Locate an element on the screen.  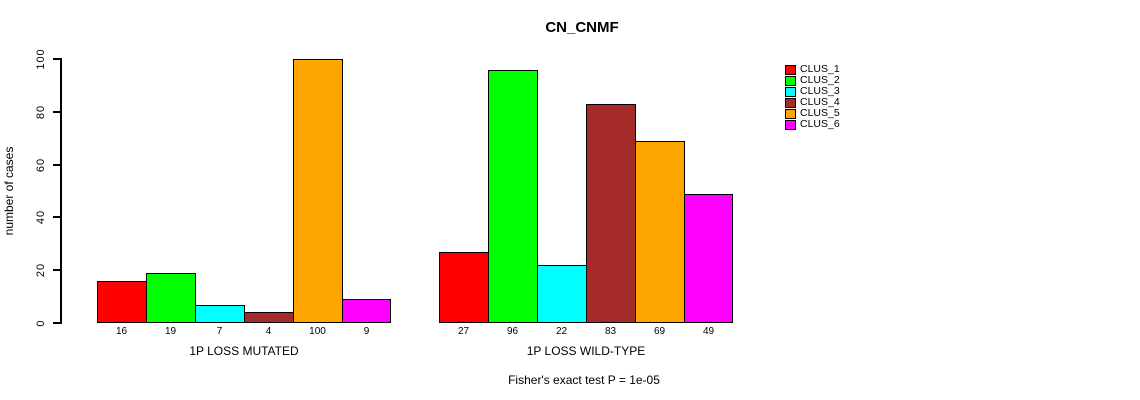
y-axis-label: number of cases is located at coordinates (9, 191).